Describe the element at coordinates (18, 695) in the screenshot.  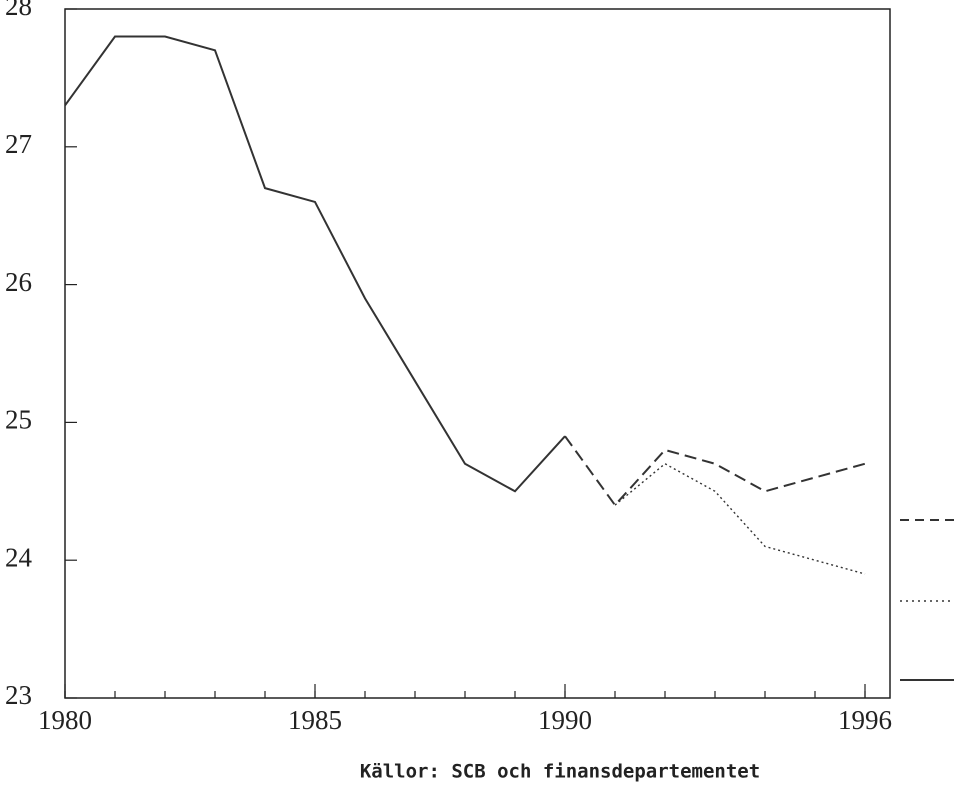
I see `y-tick-label: 23` at that location.